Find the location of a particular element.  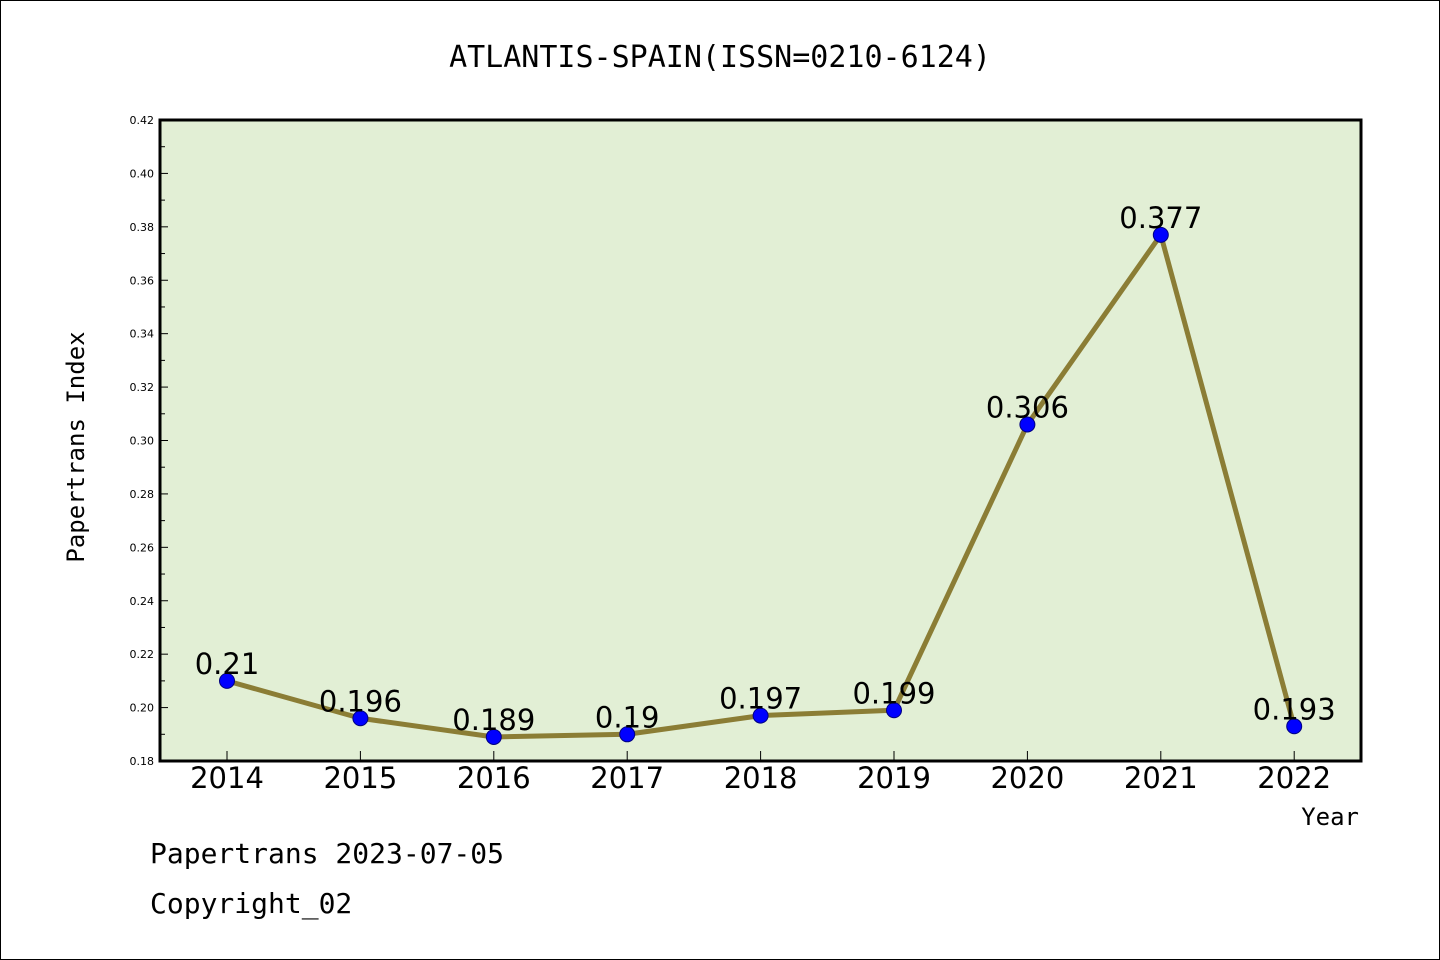

y-tick-label: 0.20 is located at coordinates (142, 708).